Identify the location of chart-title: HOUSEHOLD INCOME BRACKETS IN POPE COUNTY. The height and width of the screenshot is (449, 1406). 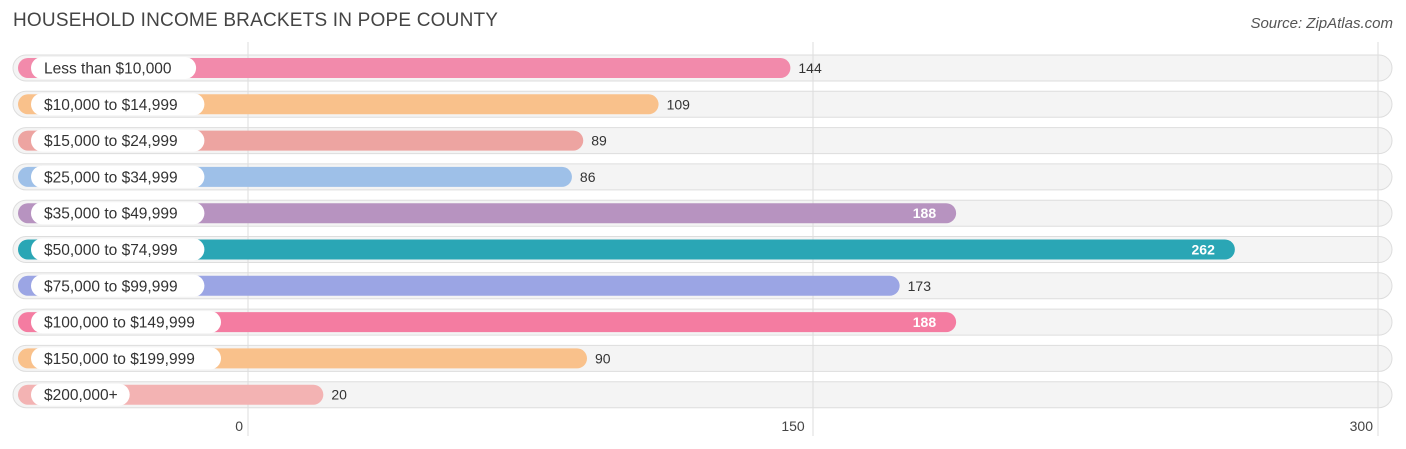
(256, 20).